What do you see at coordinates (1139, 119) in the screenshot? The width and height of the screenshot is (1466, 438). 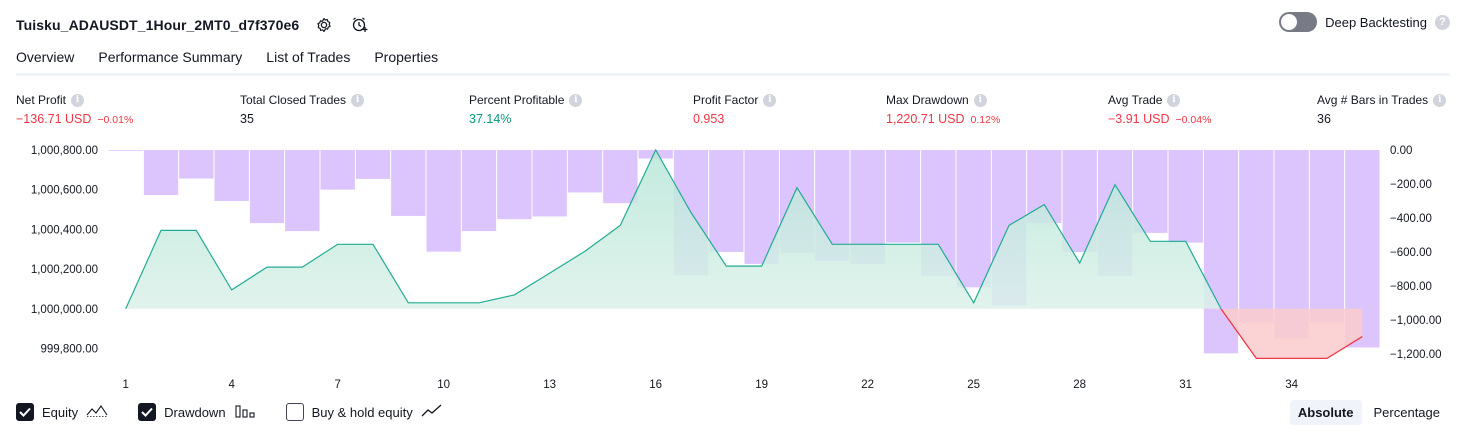 I see `metric-value: −3.91 USD` at bounding box center [1139, 119].